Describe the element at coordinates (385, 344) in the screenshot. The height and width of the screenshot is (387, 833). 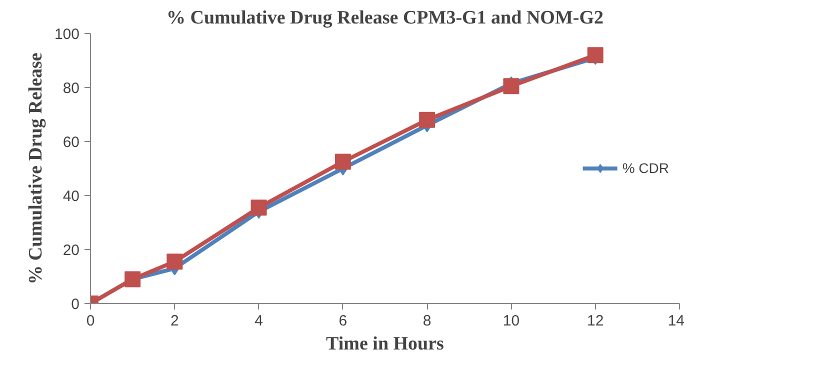
I see `x-axis-title: Time in Hours` at that location.